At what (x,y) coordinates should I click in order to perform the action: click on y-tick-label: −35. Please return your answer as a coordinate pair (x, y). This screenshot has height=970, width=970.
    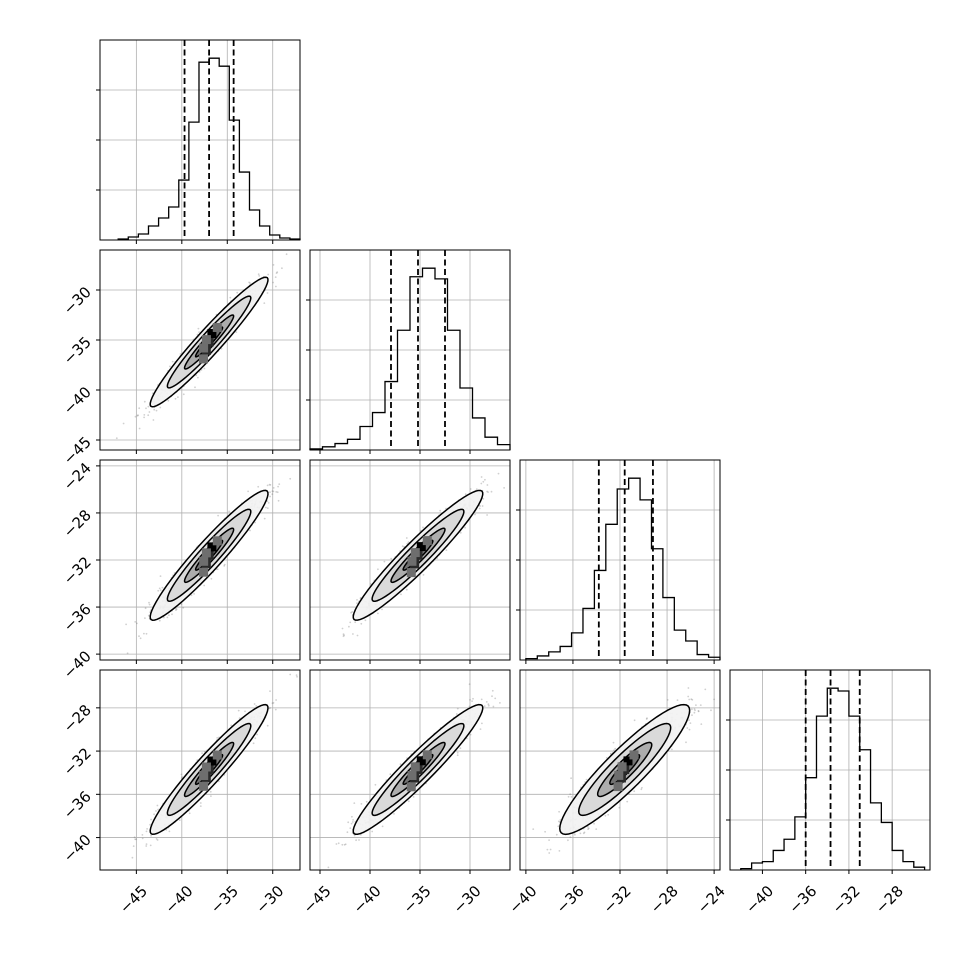
    Looking at the image, I should click on (77, 350).